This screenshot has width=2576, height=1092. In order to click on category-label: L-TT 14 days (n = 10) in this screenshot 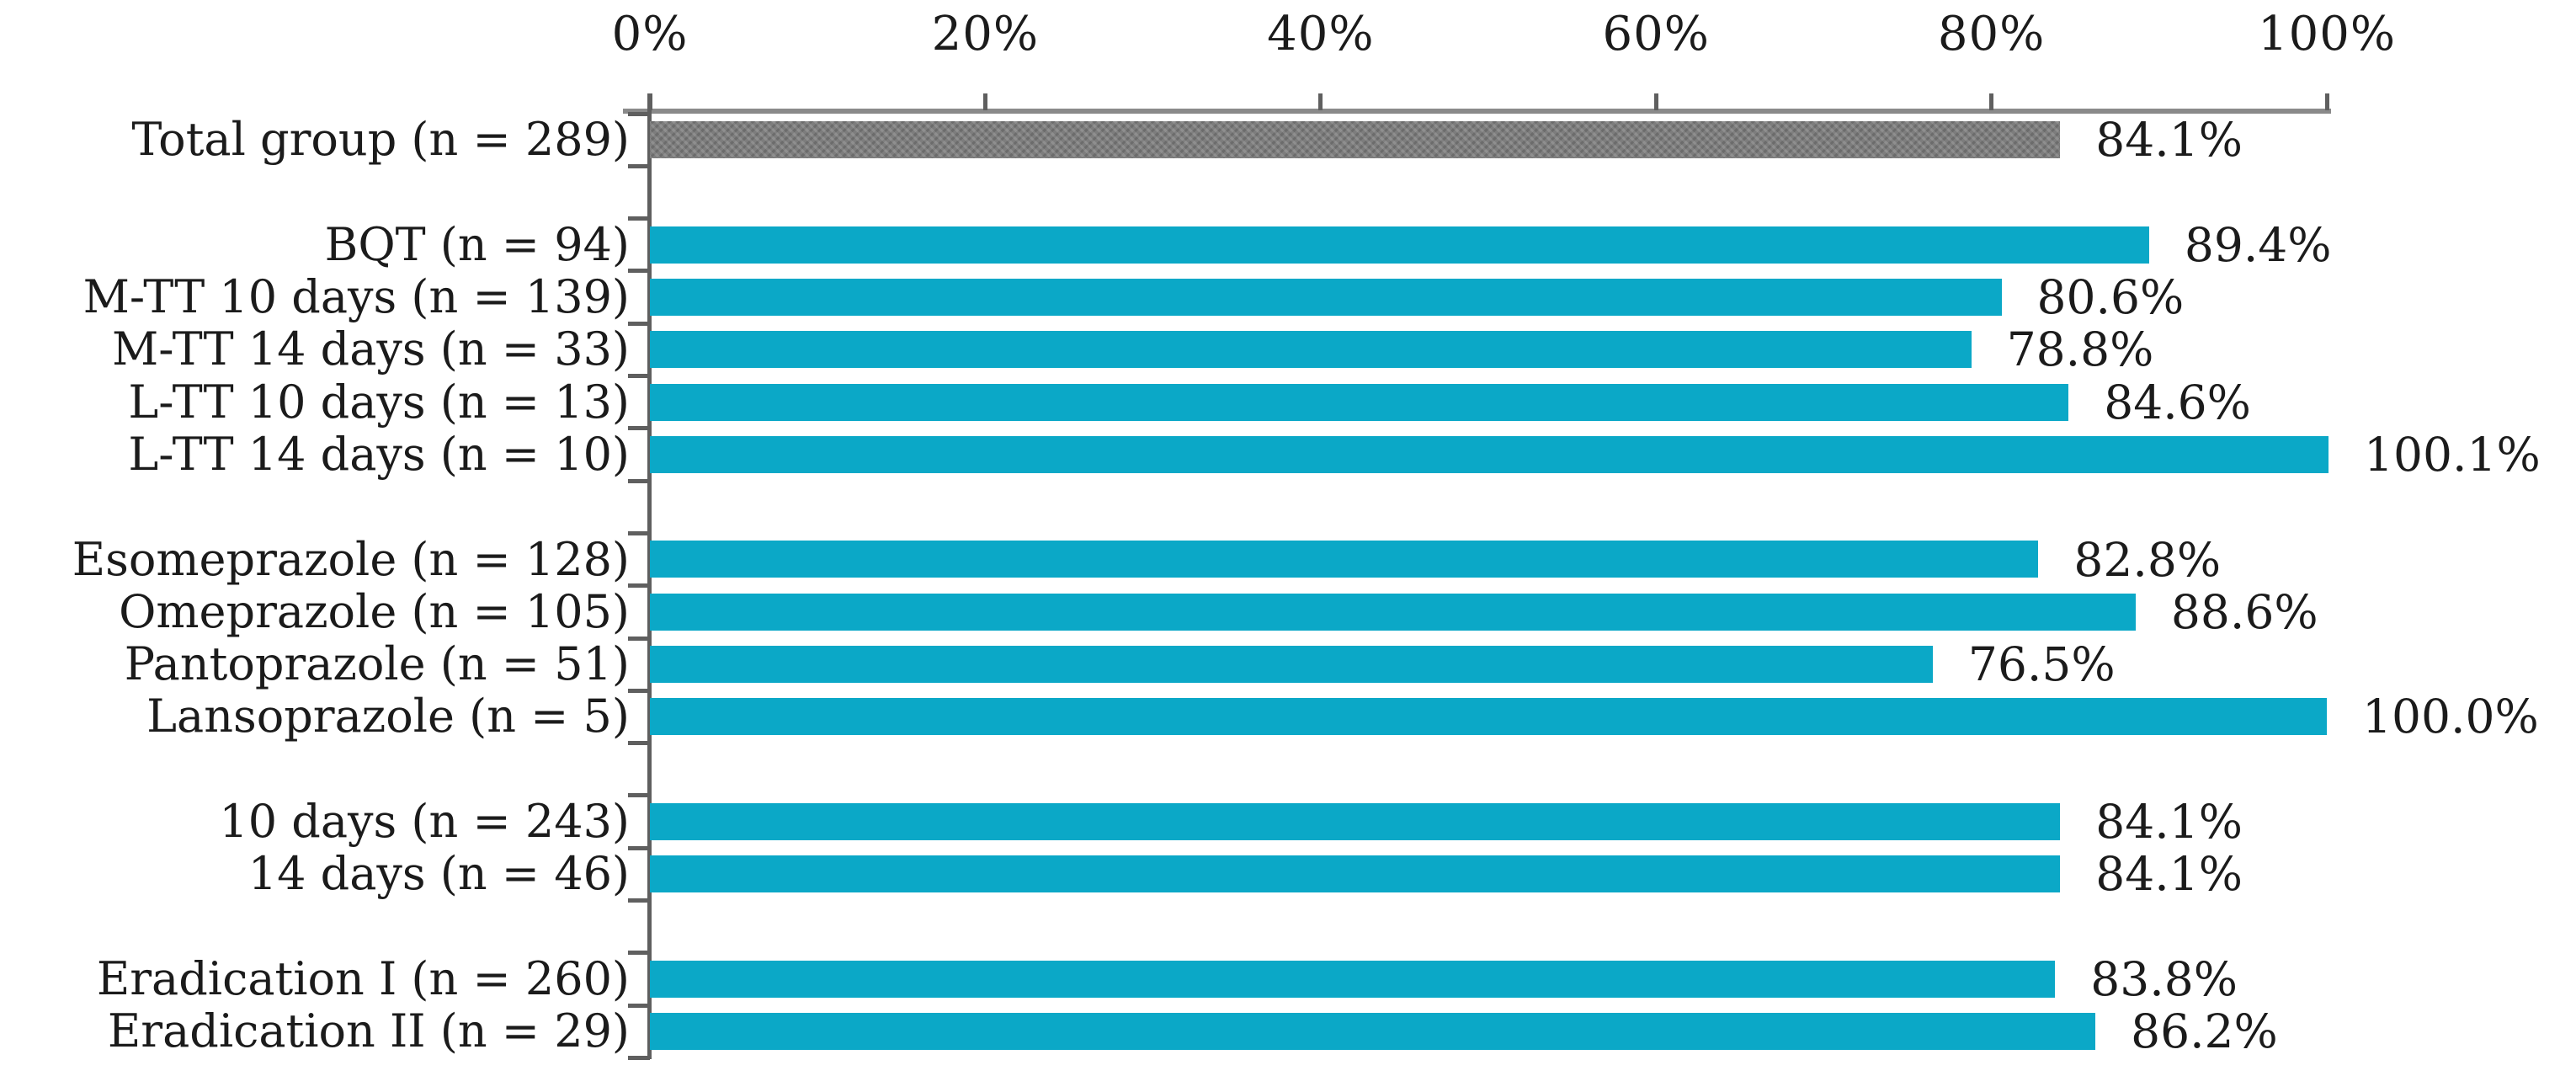, I will do `click(379, 454)`.